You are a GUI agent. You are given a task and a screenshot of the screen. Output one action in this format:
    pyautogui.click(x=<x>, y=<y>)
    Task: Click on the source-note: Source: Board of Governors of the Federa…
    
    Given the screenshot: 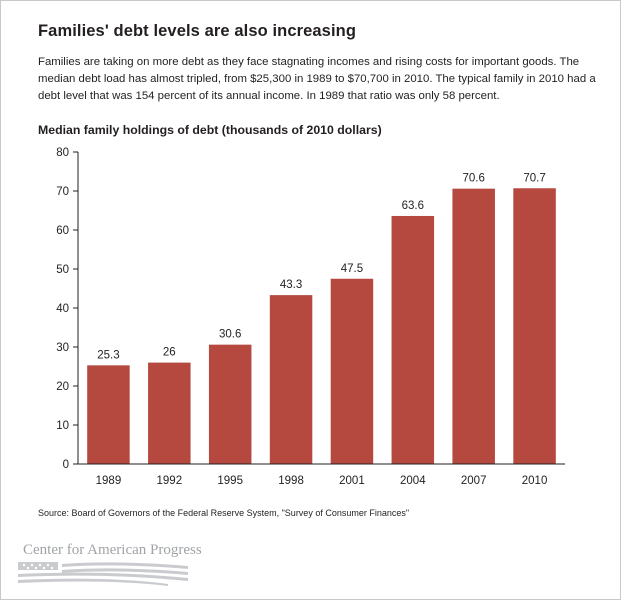 What is the action you would take?
    pyautogui.click(x=224, y=513)
    